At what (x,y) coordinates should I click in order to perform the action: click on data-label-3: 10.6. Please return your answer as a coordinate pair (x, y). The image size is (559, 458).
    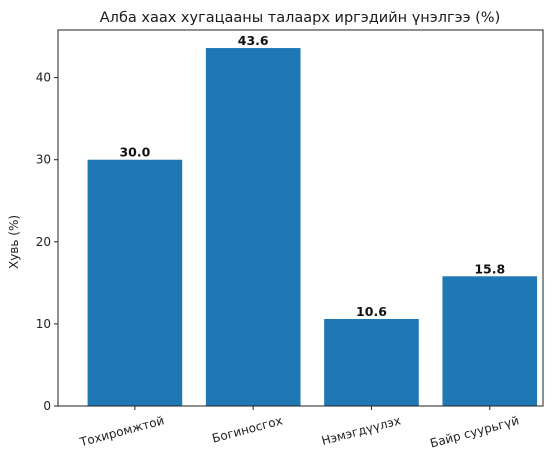
    Looking at the image, I should click on (371, 311).